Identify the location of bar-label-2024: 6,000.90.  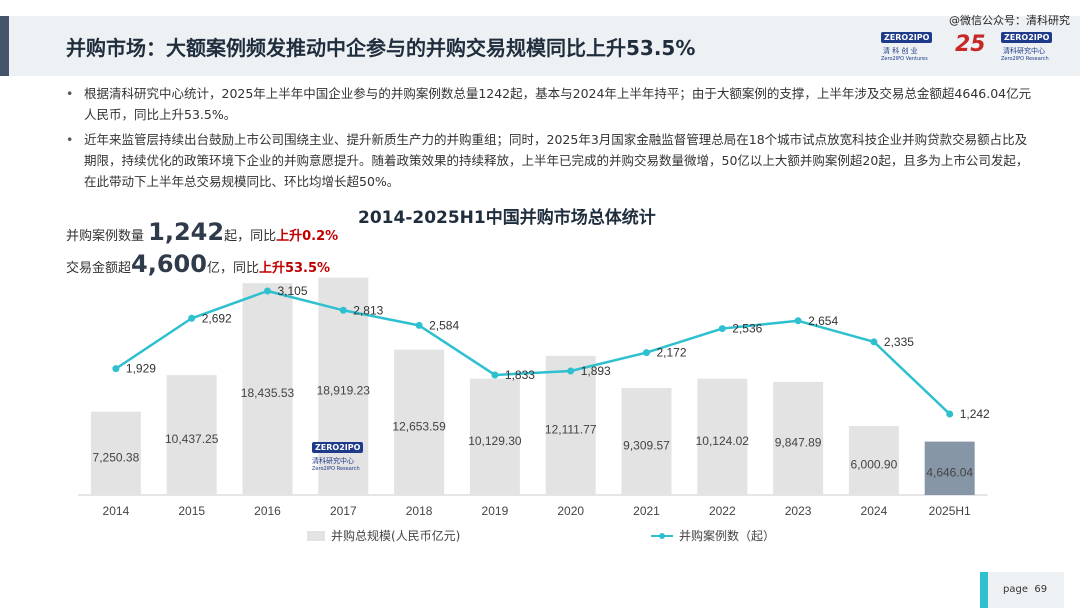
(874, 465).